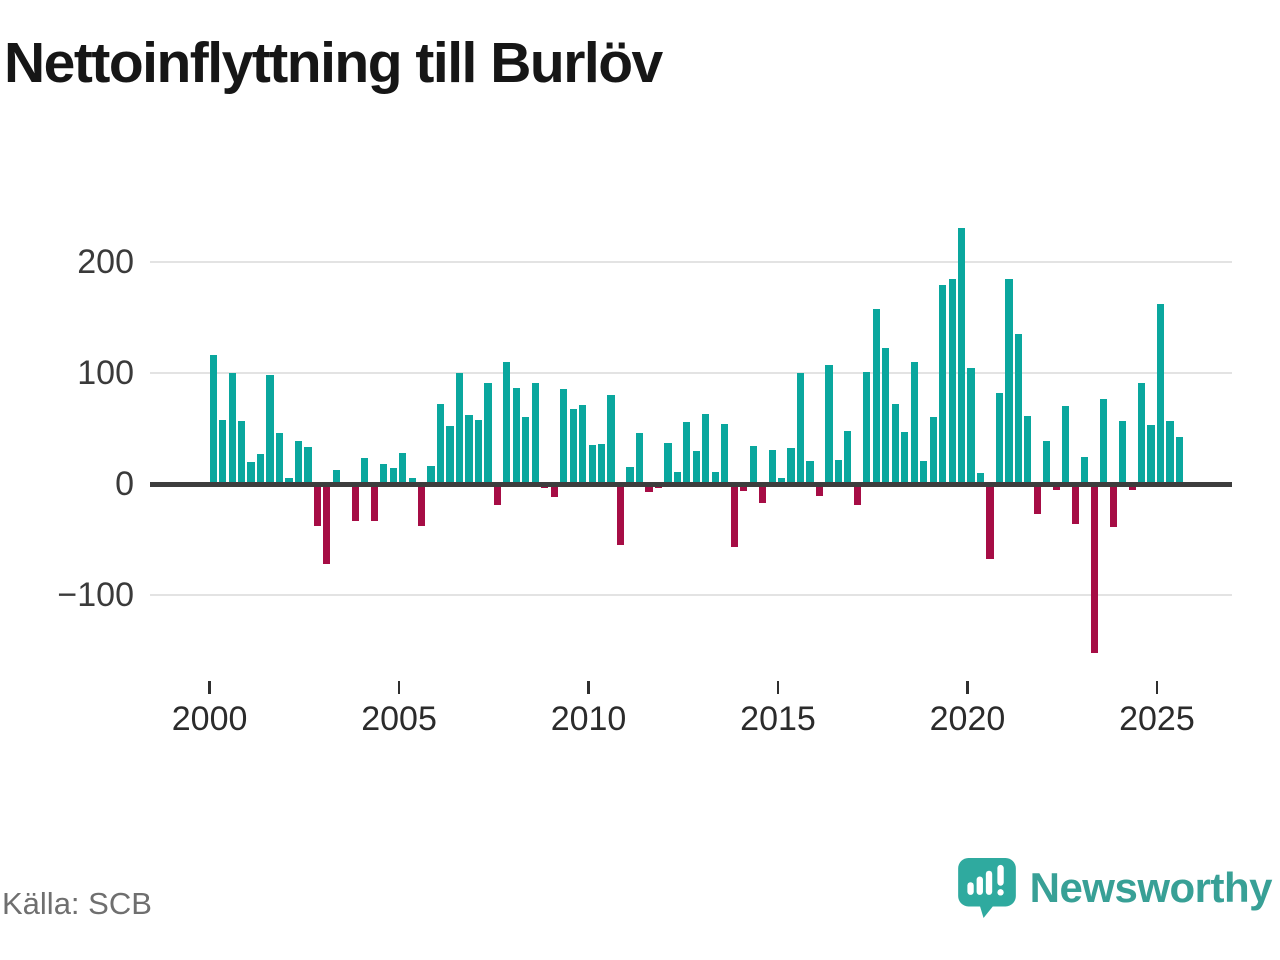 Image resolution: width=1280 pixels, height=960 pixels. What do you see at coordinates (95, 595) in the screenshot?
I see `y-axis-label--100: −100` at bounding box center [95, 595].